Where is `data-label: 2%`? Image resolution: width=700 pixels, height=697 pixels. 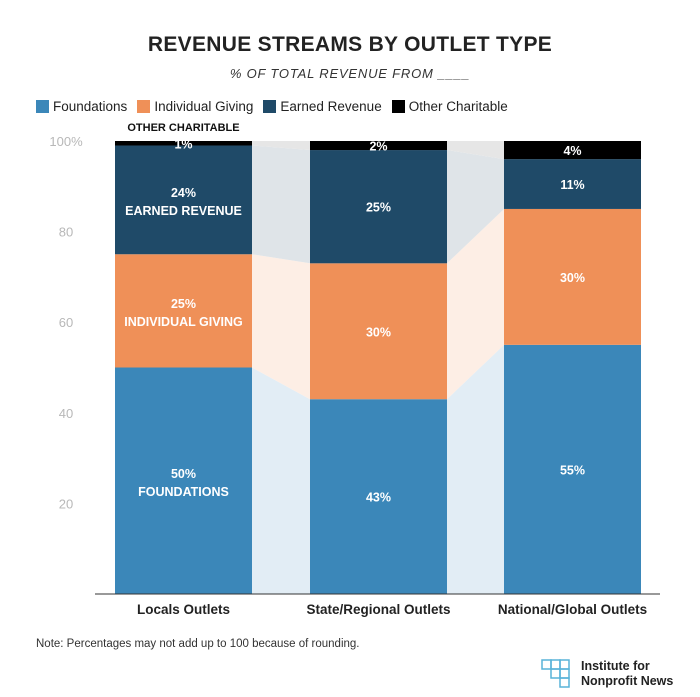
data-label: 2% is located at coordinates (378, 147).